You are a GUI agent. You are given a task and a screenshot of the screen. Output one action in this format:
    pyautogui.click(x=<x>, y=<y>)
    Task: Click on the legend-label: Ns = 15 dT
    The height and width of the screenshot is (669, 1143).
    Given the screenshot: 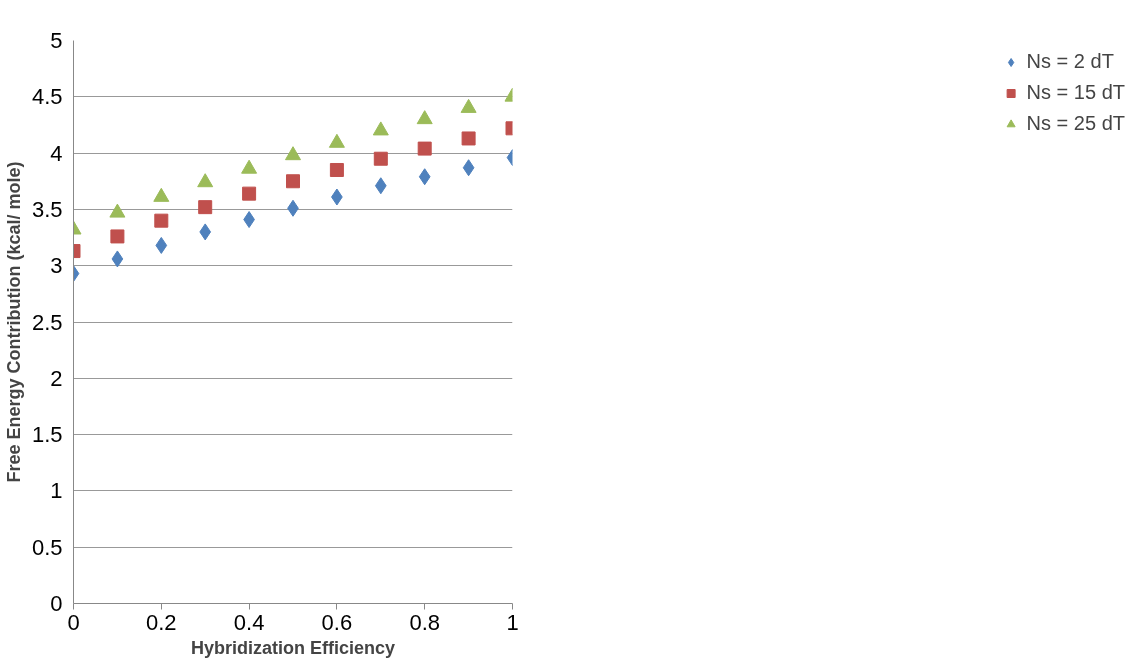 What is the action you would take?
    pyautogui.click(x=1075, y=92)
    